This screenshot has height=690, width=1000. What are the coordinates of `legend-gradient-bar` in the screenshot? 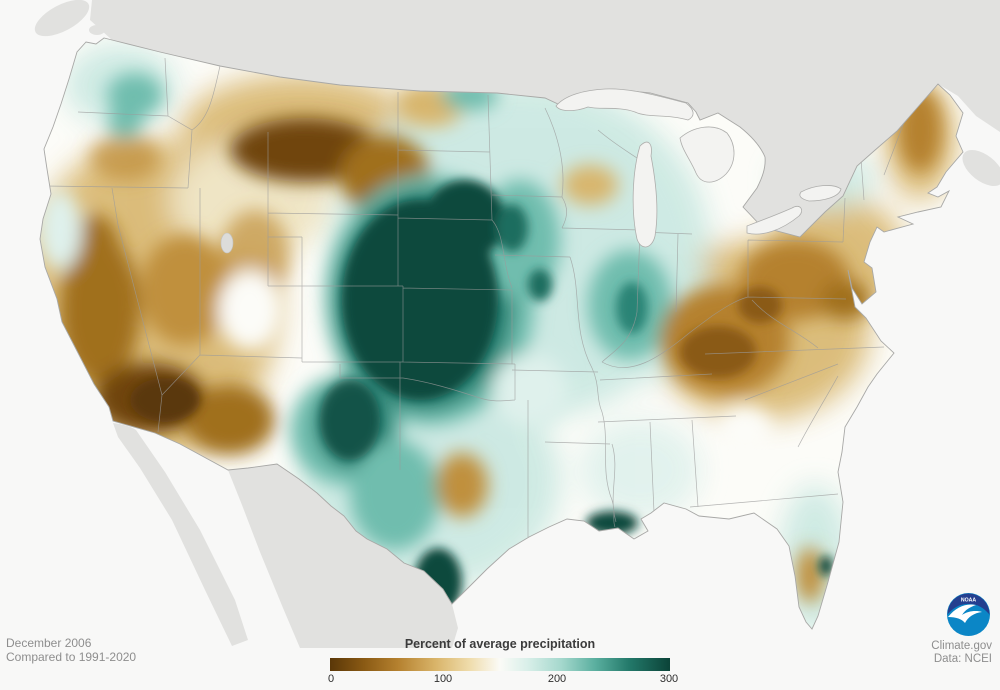 It's located at (500, 664).